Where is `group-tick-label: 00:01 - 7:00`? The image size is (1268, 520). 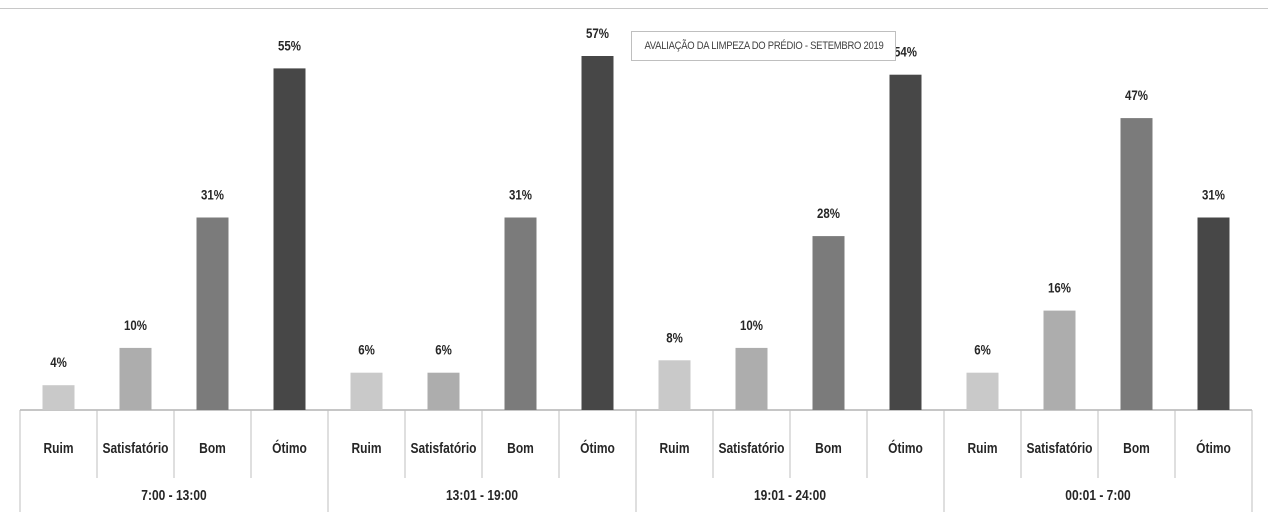 group-tick-label: 00:01 - 7:00 is located at coordinates (1097, 495).